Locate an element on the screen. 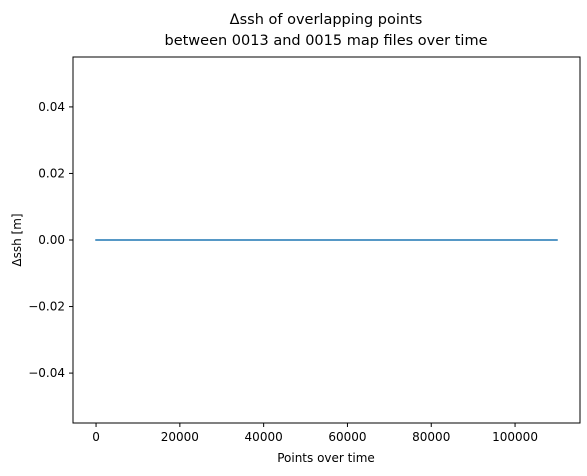 Image resolution: width=587 pixels, height=476 pixels. y-tick-label: −0.02 is located at coordinates (46, 307).